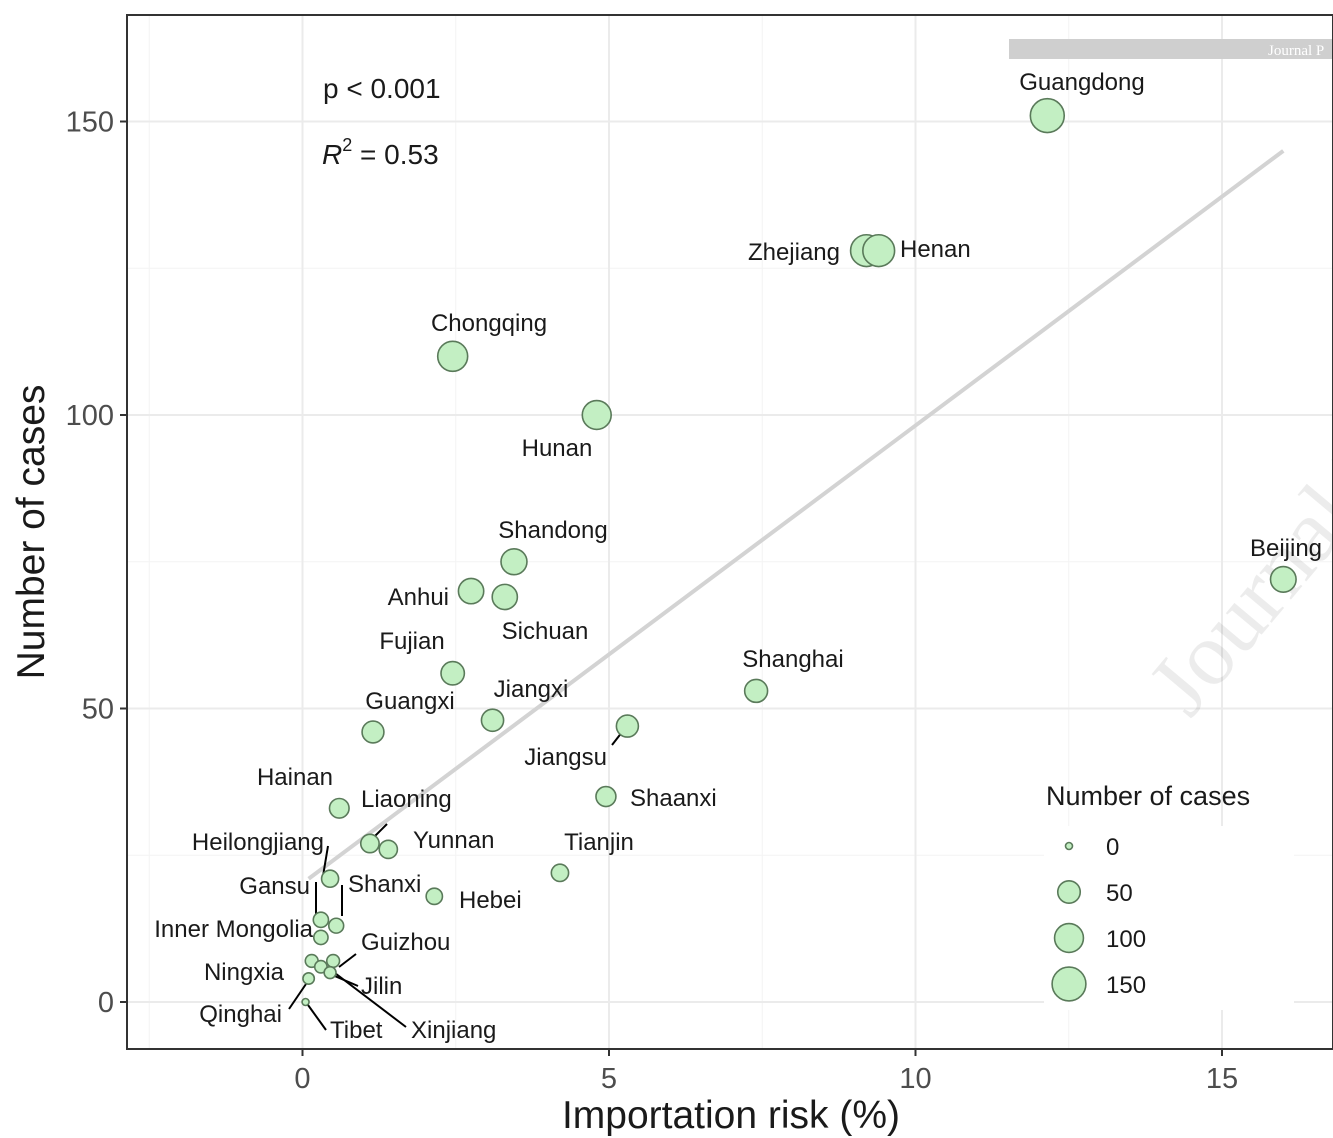  What do you see at coordinates (552, 530) in the screenshot?
I see `point-label-shandong: Shandong` at bounding box center [552, 530].